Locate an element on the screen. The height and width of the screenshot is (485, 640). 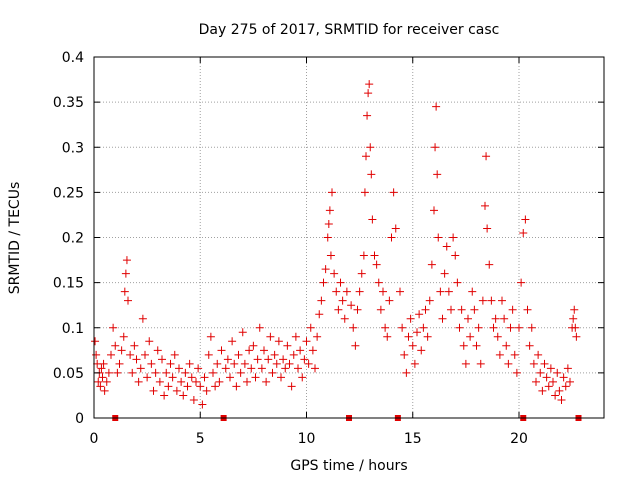
y-axis-label: SRMTID / TECUs is located at coordinates (15, 238).